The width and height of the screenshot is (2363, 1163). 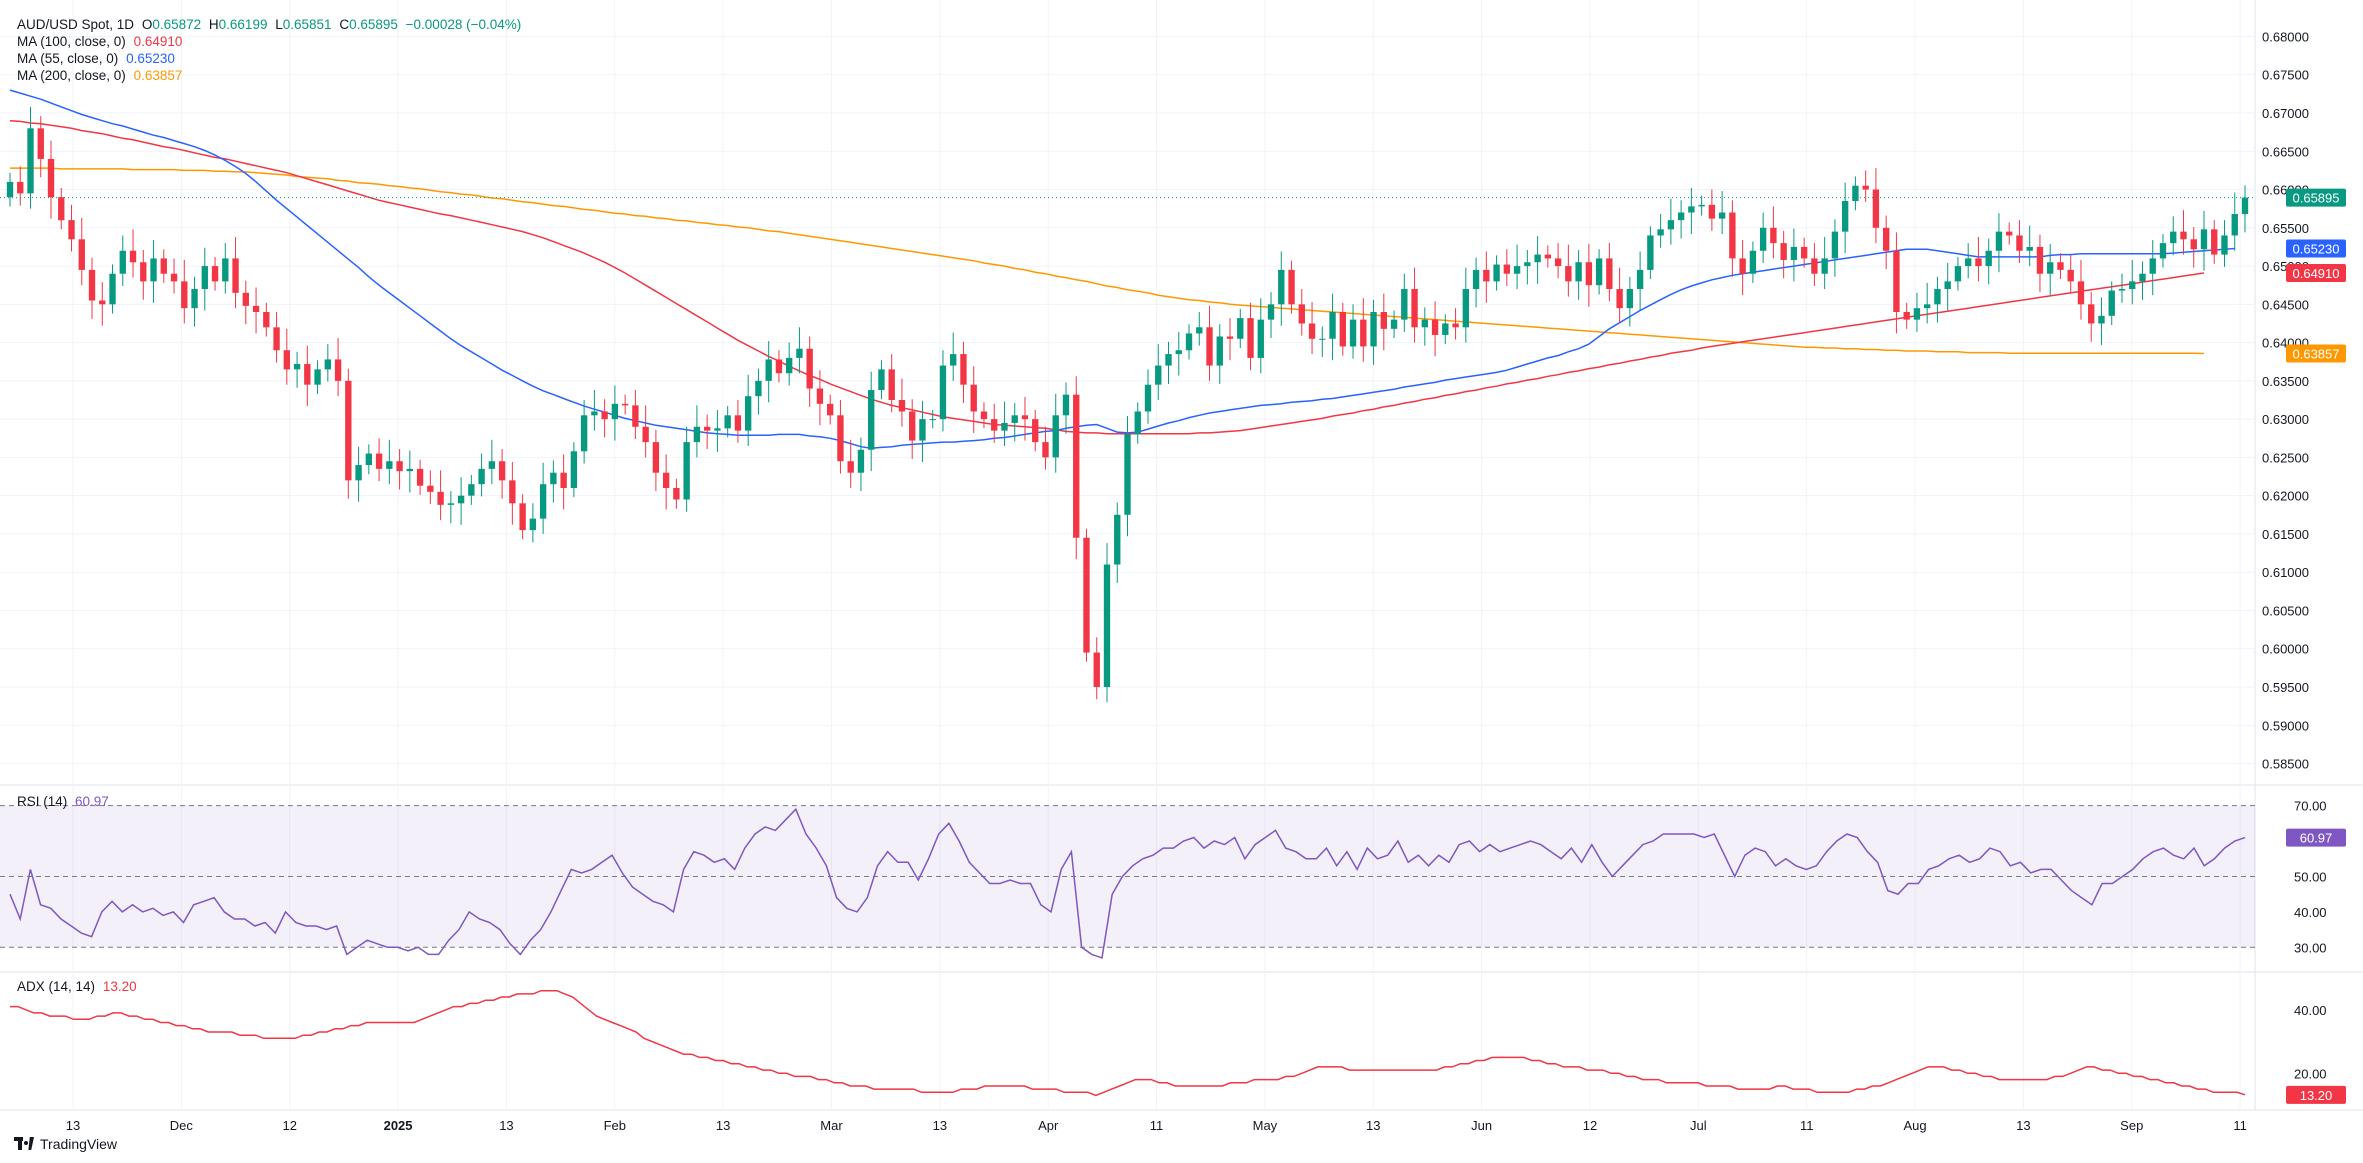 I want to click on legend-close: 0.65895, so click(x=373, y=24).